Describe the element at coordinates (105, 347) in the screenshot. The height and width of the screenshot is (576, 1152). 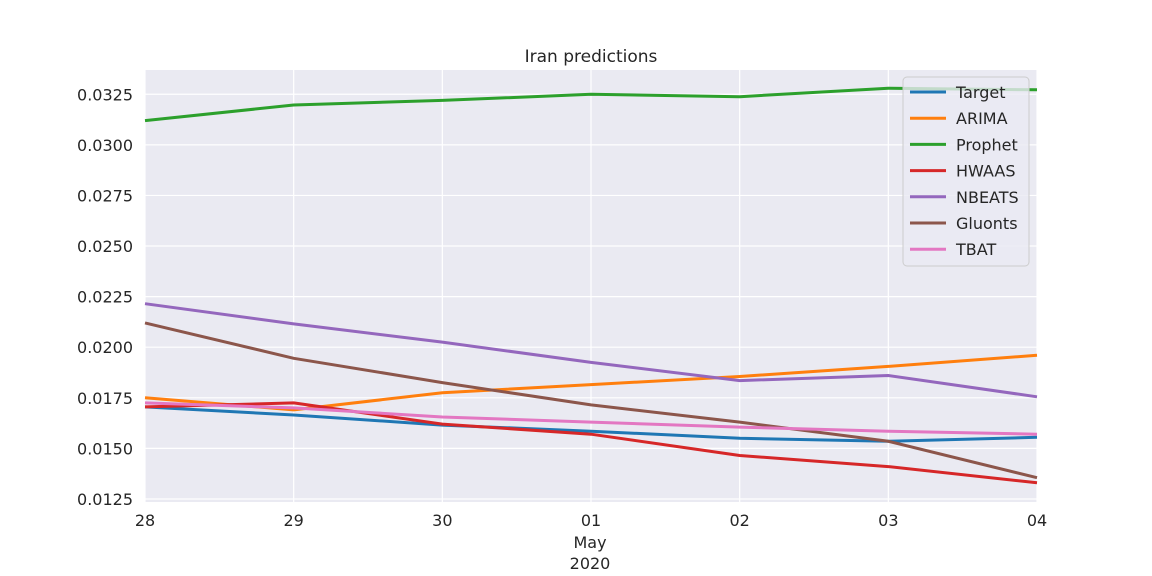
I see `y-tick-label: 0.0200` at that location.